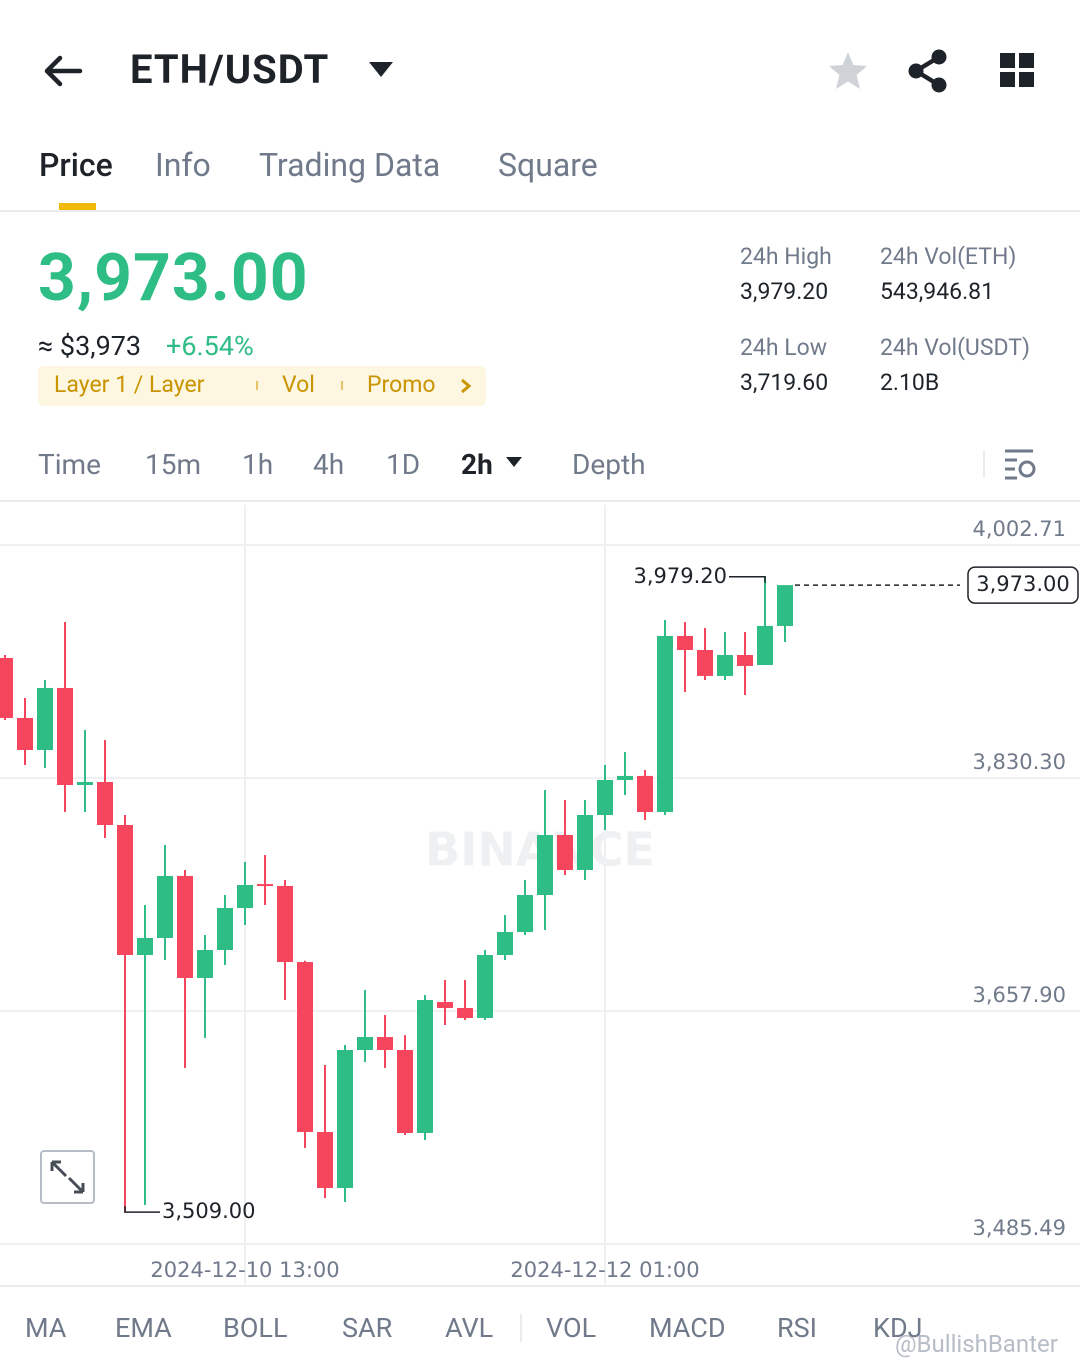 Image resolution: width=1080 pixels, height=1366 pixels. I want to click on x-tick-label: 2024-12-12 01:00, so click(604, 1270).